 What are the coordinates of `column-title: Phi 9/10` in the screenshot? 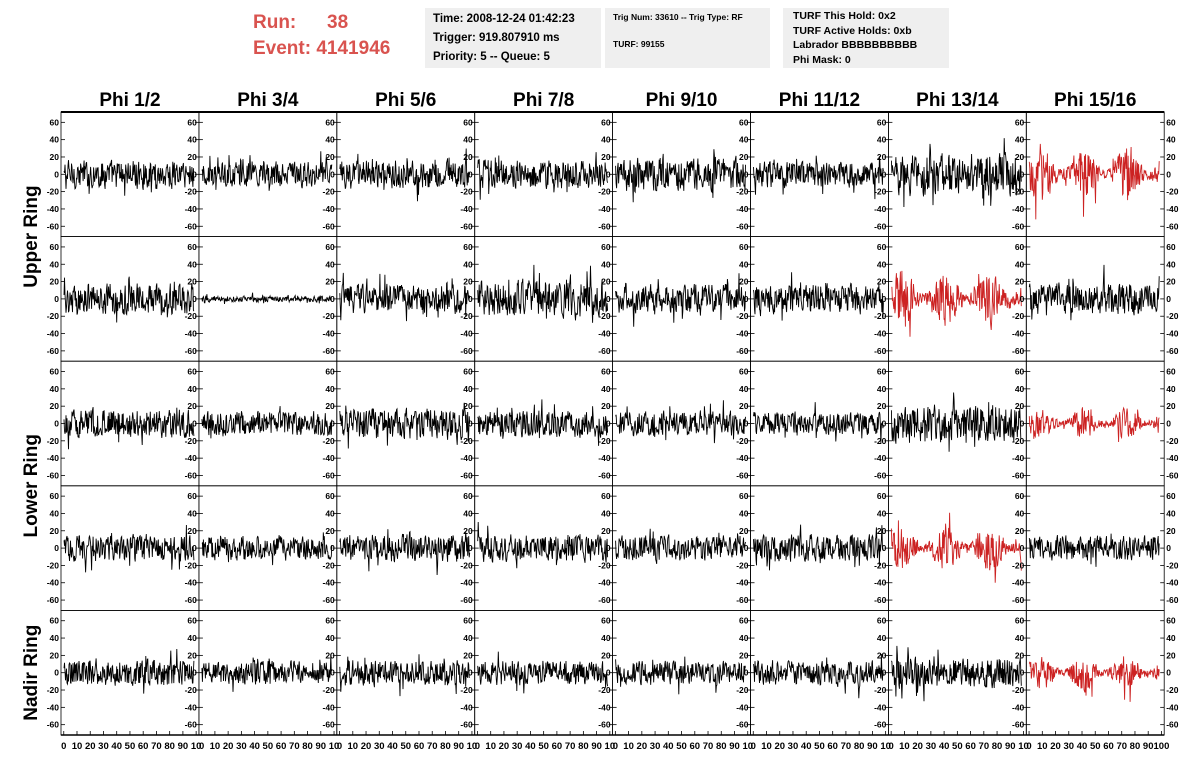 It's located at (682, 100).